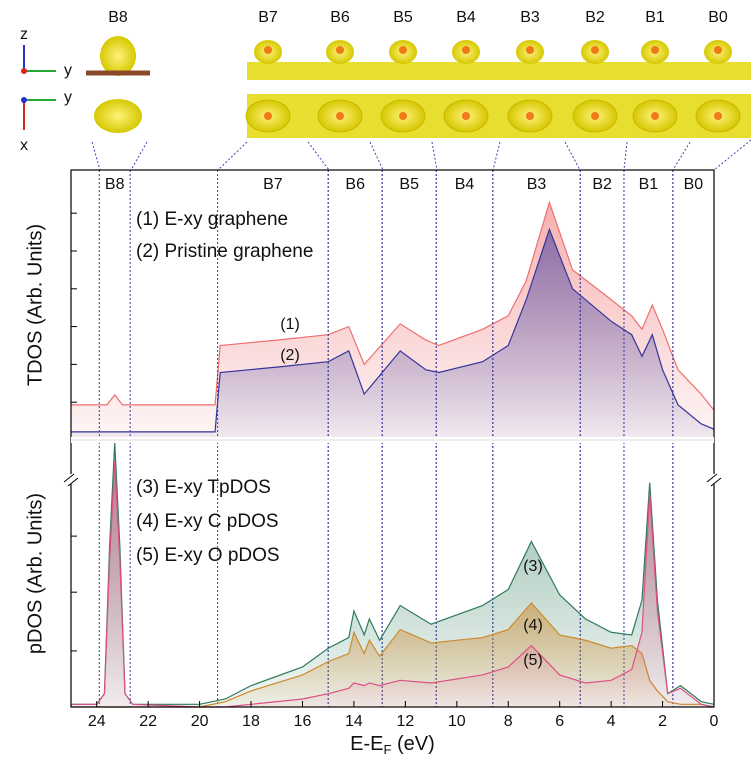 The height and width of the screenshot is (767, 751). Describe the element at coordinates (203, 487) in the screenshot. I see `legend-entry: (3) E-xy TpDOS` at that location.